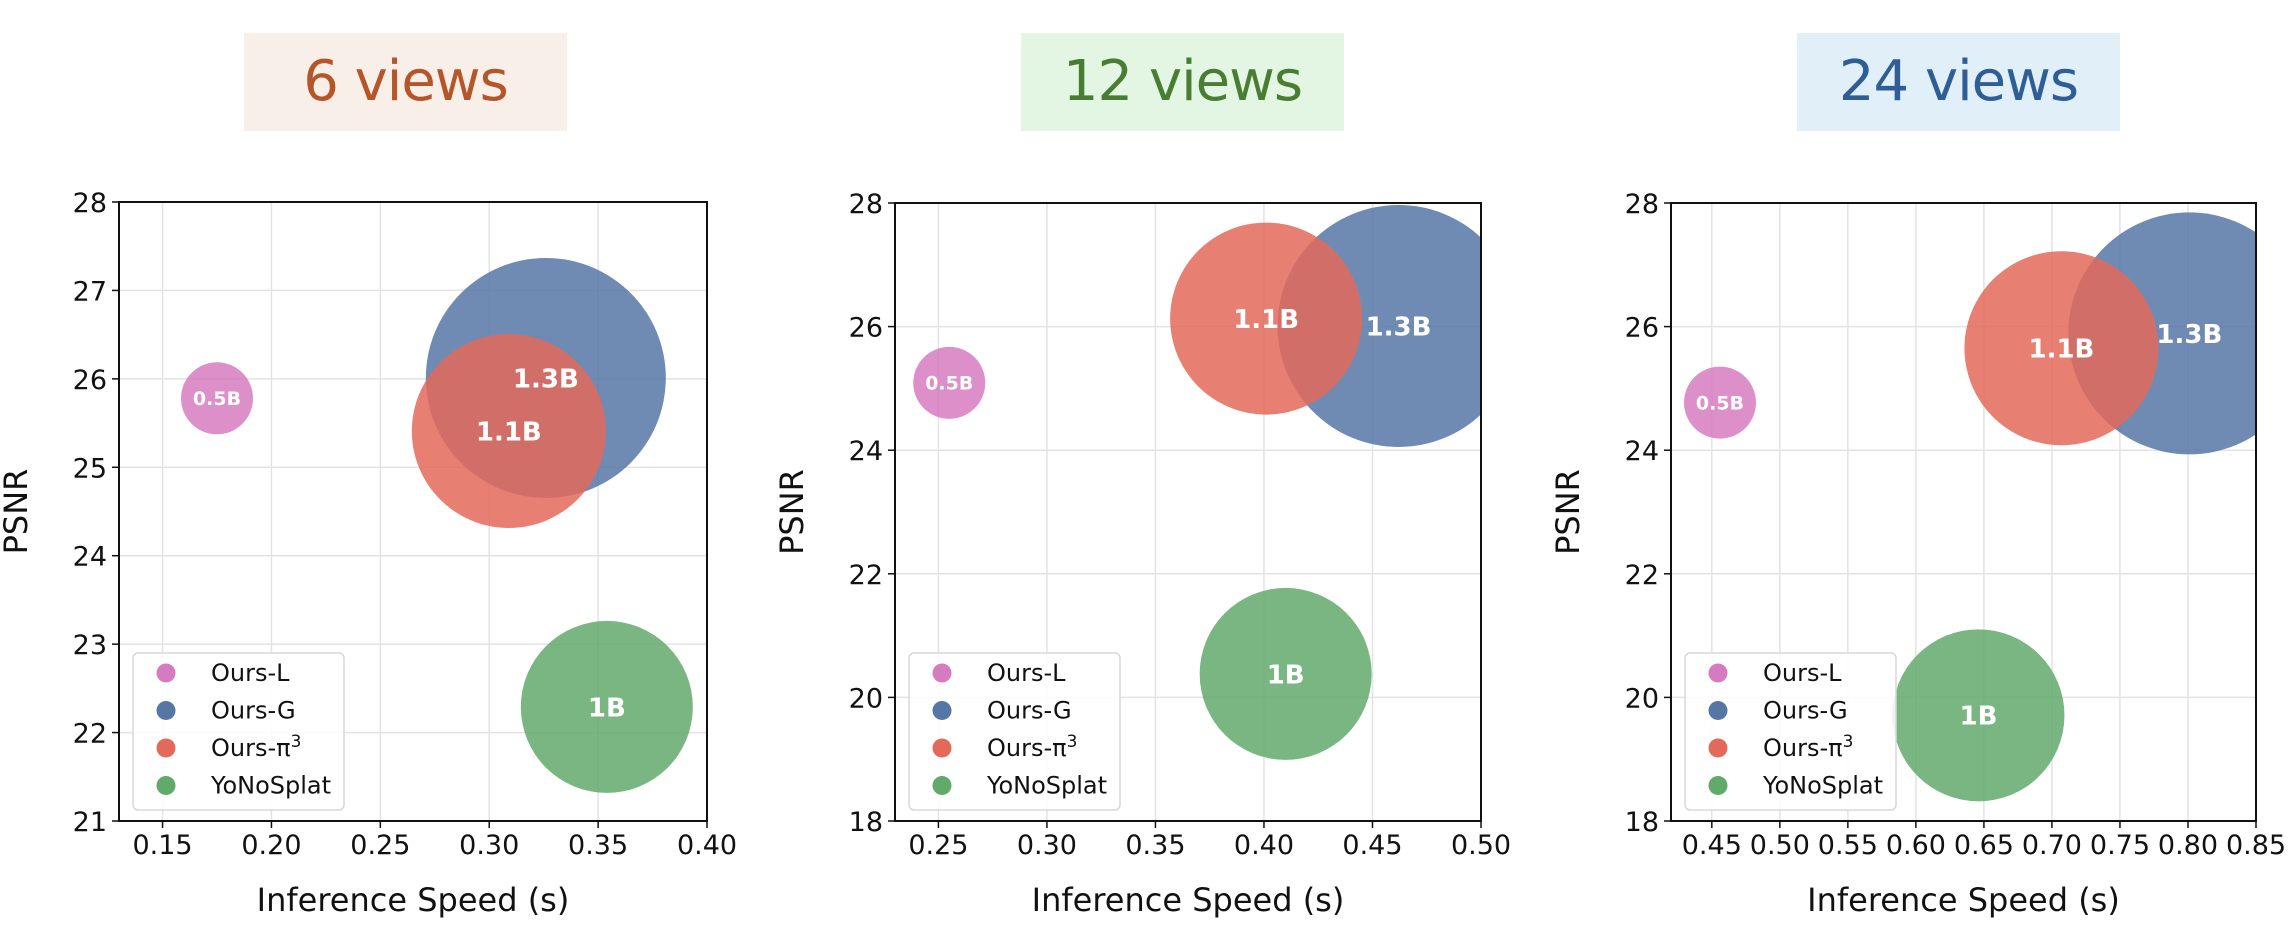  I want to click on panel-title-6-views: 6 views, so click(405, 82).